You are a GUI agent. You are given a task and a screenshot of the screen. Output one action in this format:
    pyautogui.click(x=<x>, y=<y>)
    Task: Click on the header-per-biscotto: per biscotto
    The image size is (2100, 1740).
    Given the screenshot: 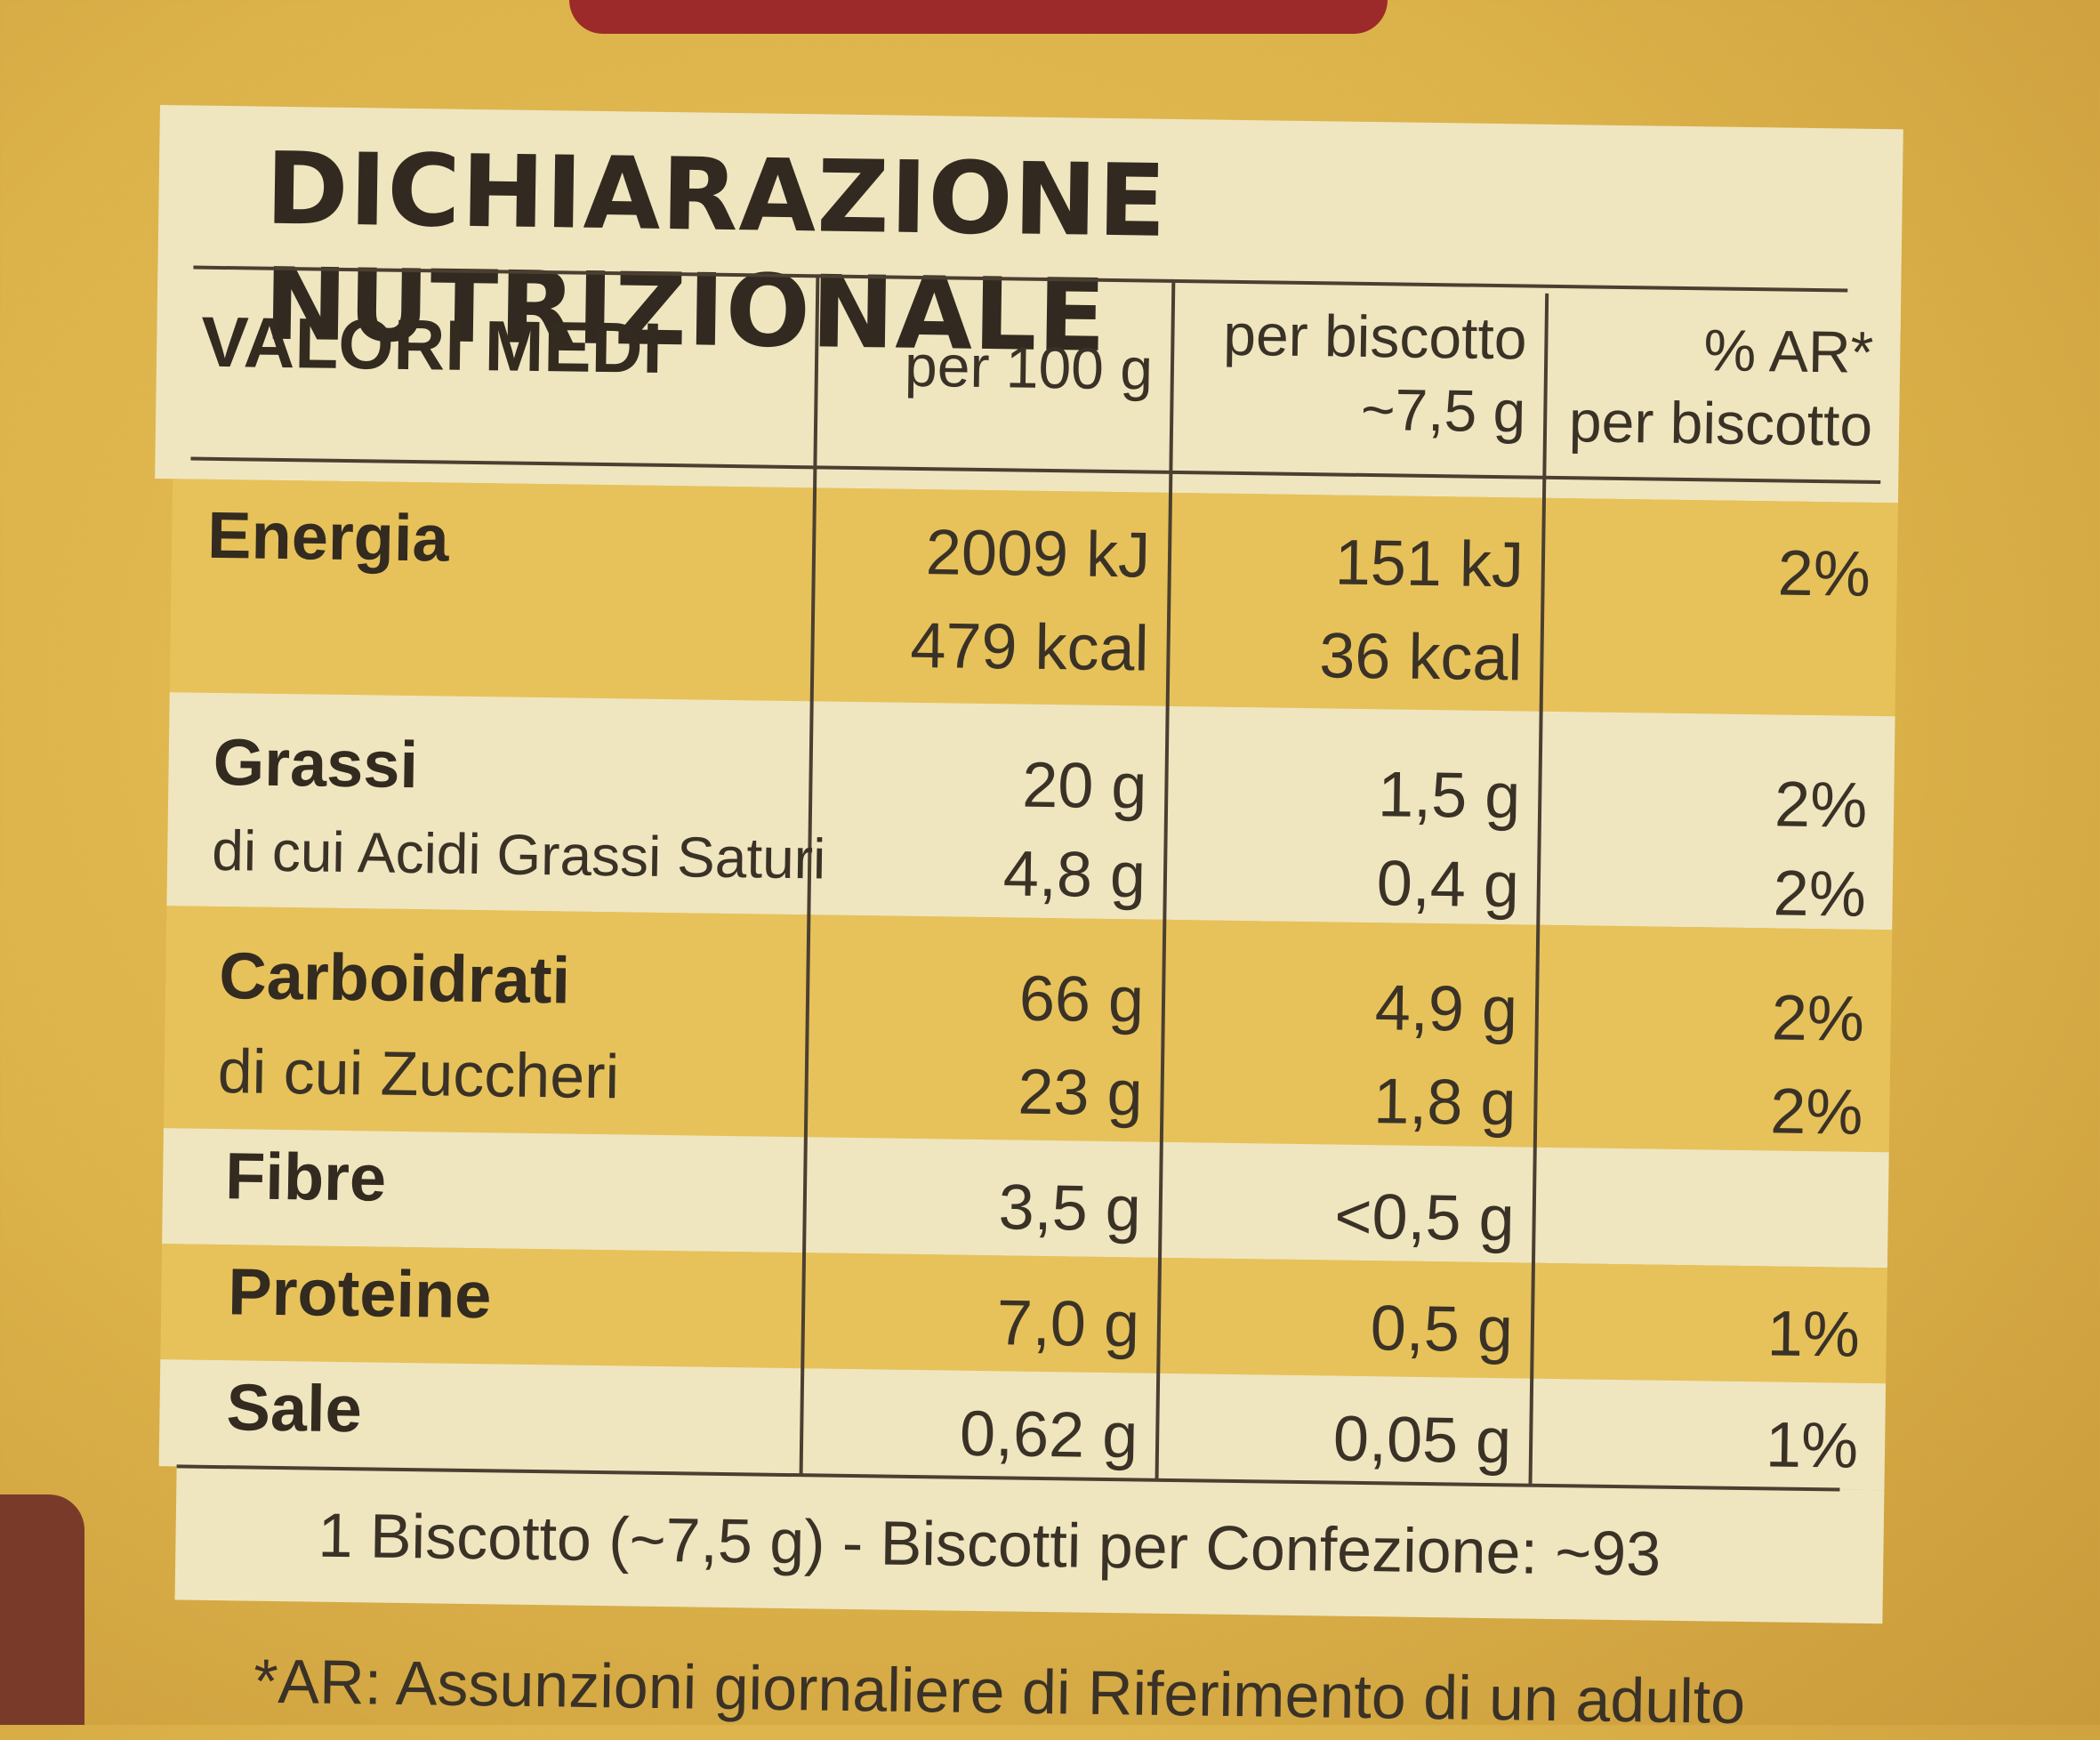 What is the action you would take?
    pyautogui.click(x=1375, y=336)
    